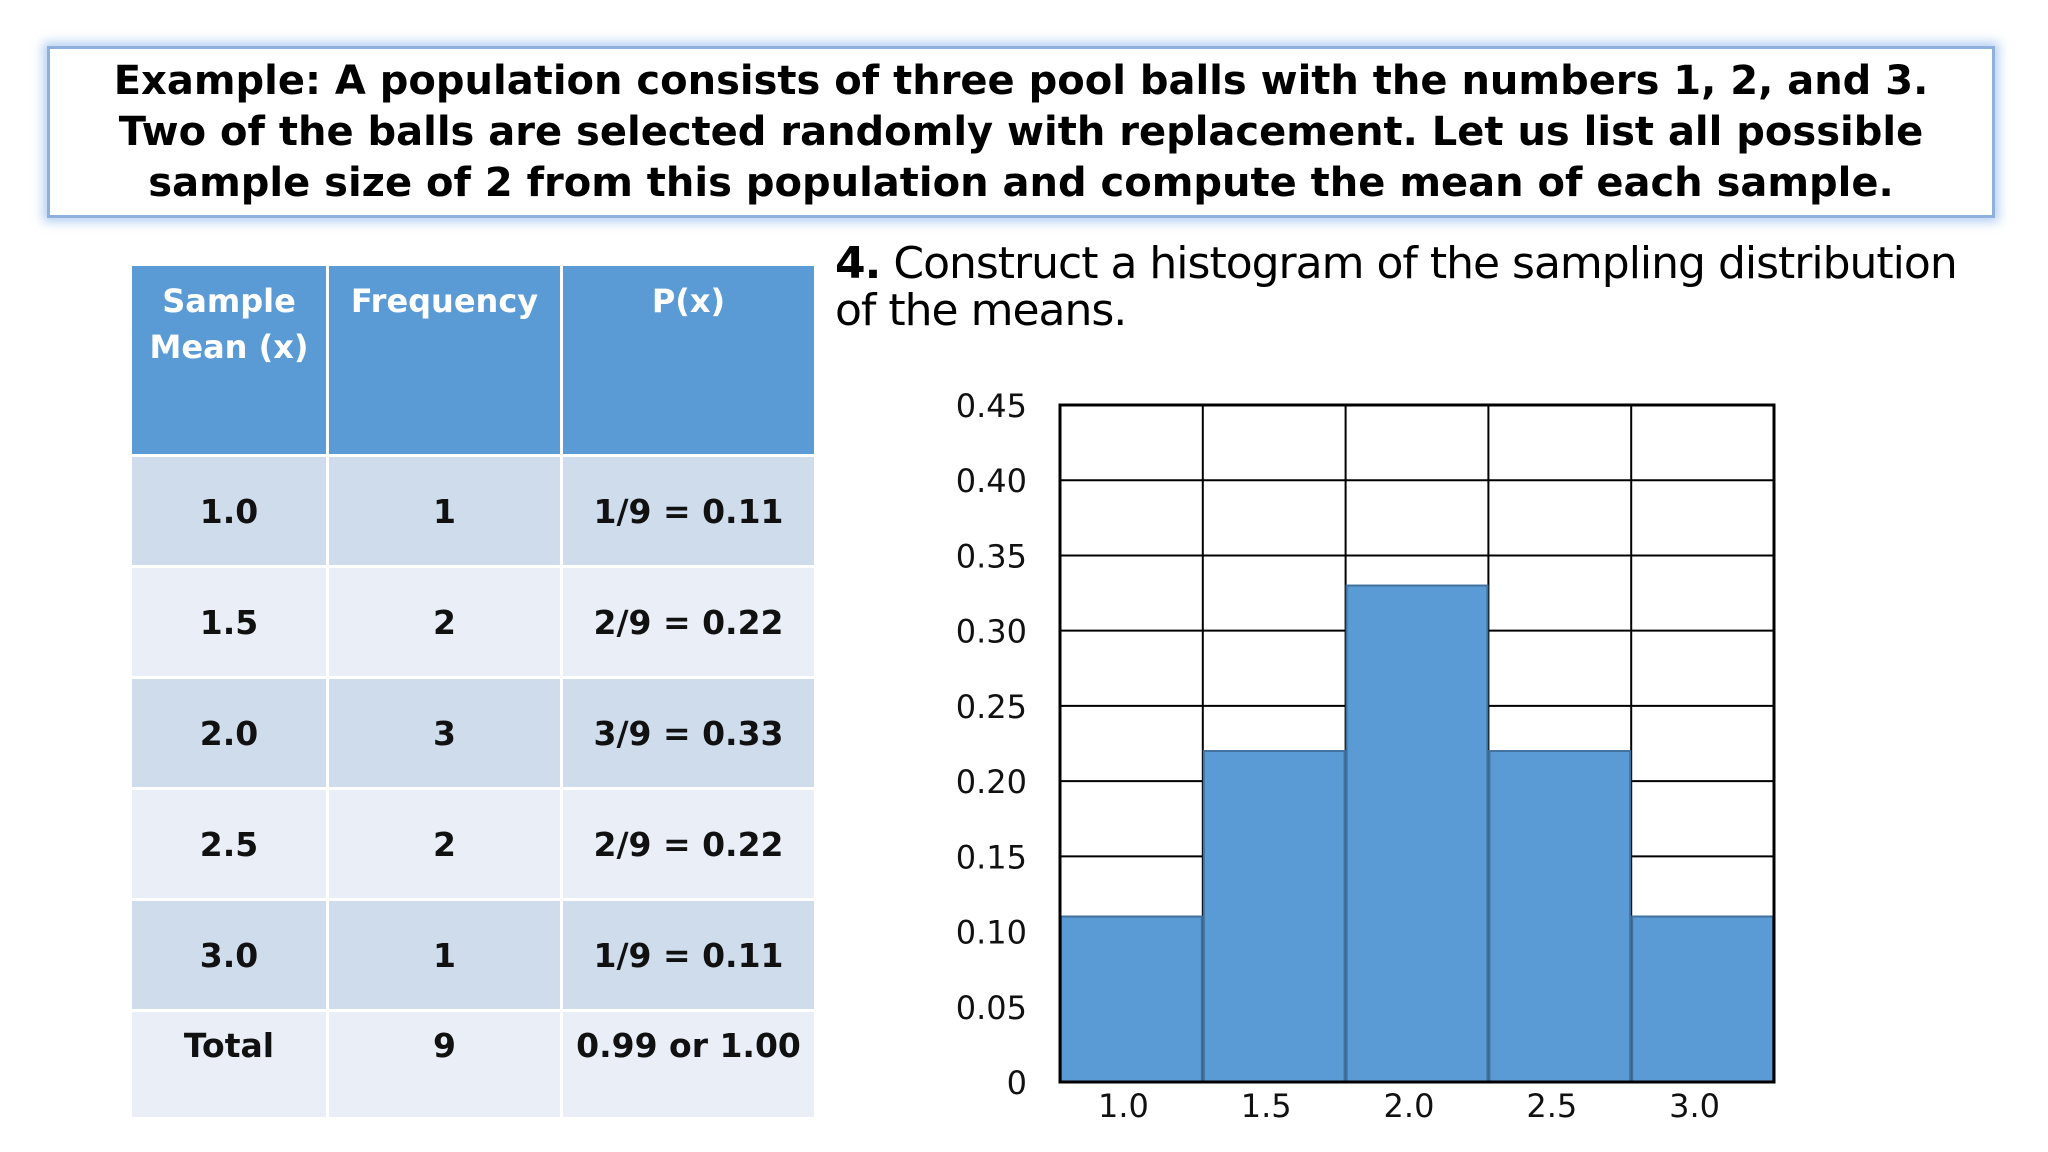 This screenshot has height=1152, width=2048. I want to click on y-tick-label: 0.40, so click(991, 481).